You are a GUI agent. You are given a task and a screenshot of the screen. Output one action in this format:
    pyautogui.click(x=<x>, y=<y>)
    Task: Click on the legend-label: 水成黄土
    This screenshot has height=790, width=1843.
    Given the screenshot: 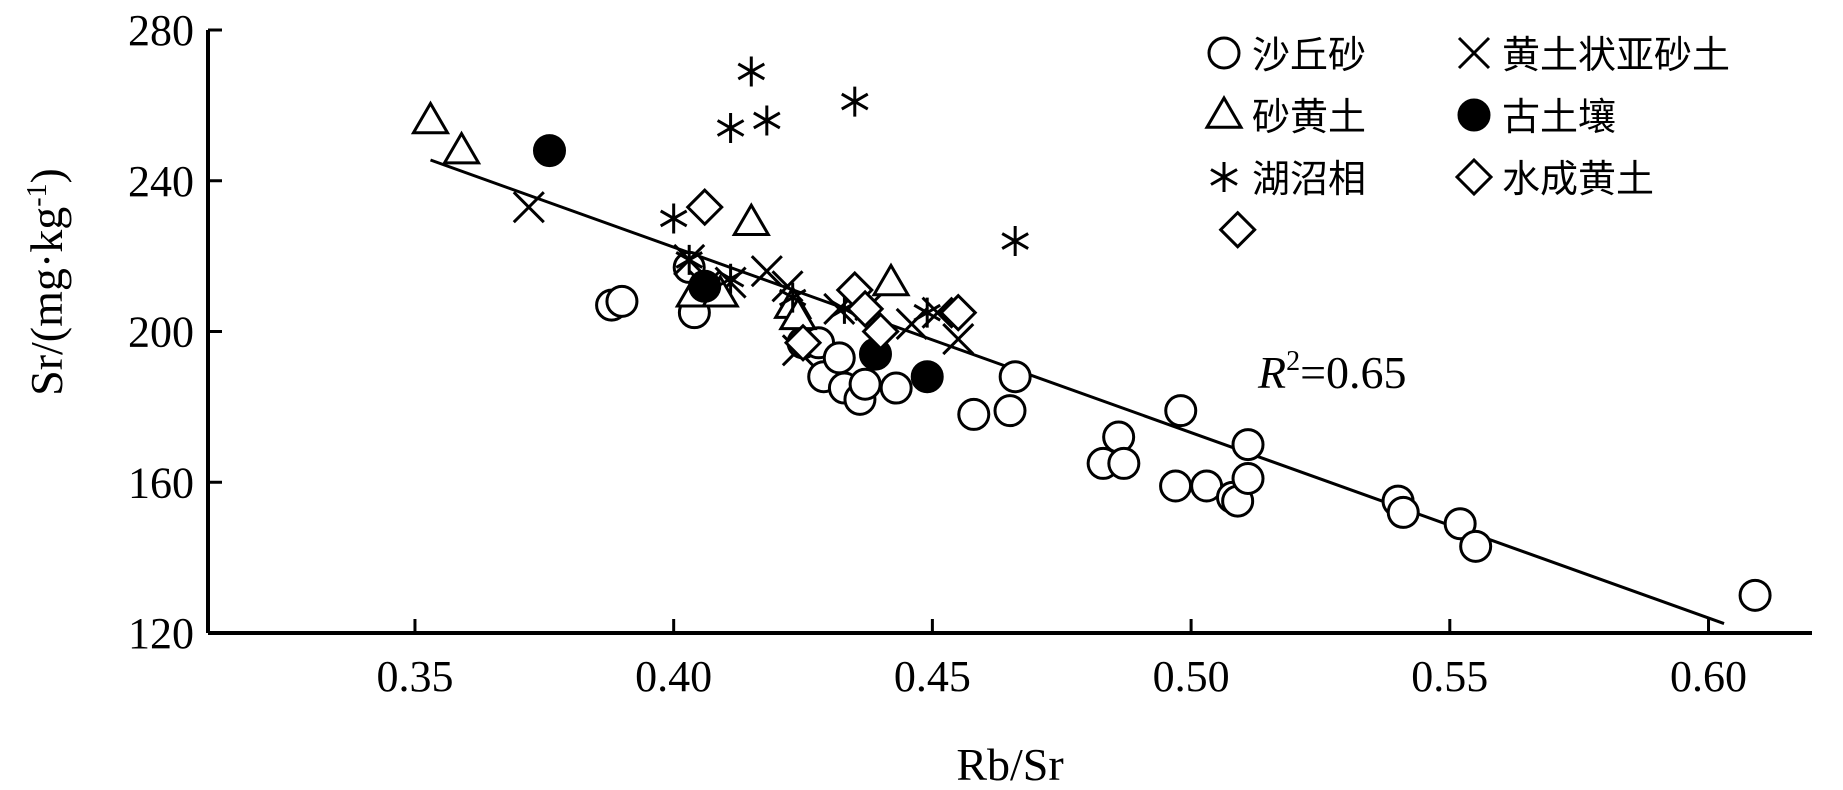 What is the action you would take?
    pyautogui.click(x=1578, y=179)
    